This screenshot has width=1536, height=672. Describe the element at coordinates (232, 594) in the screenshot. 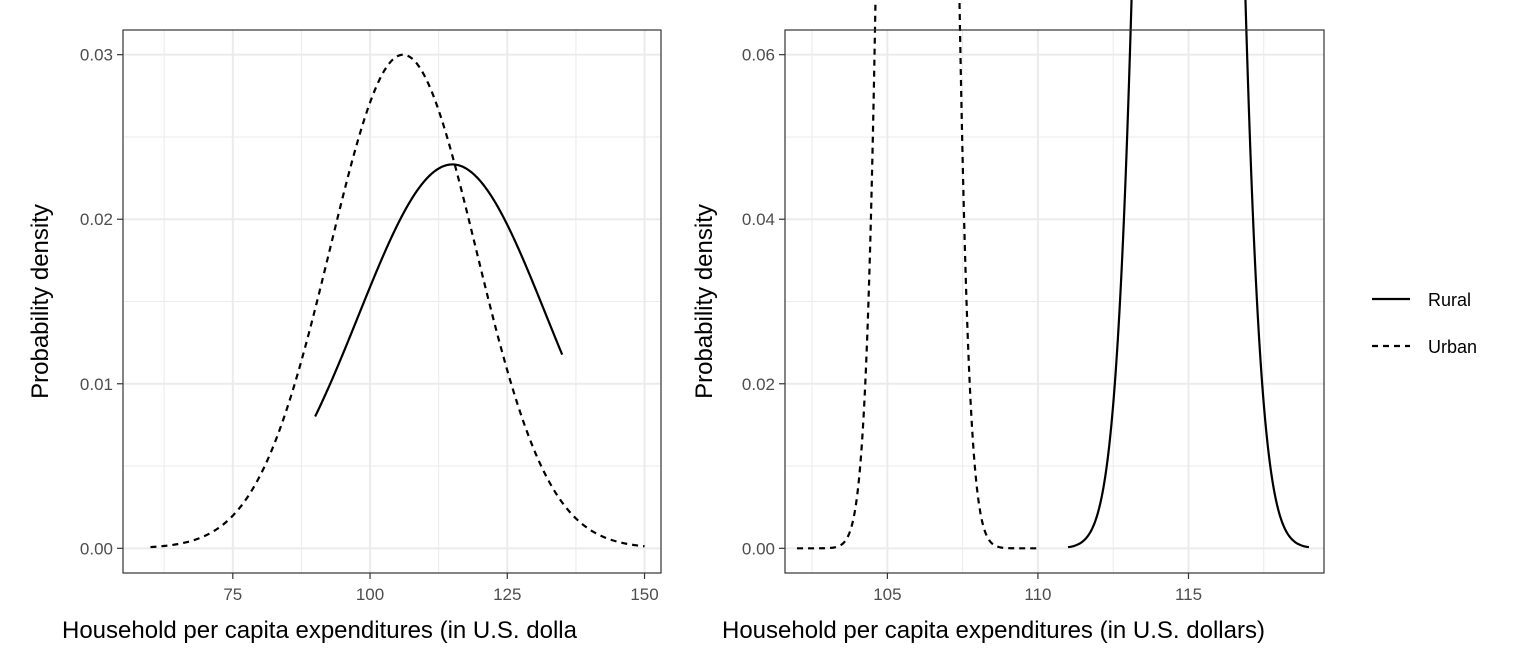

I see `x-tick-label: 75` at that location.